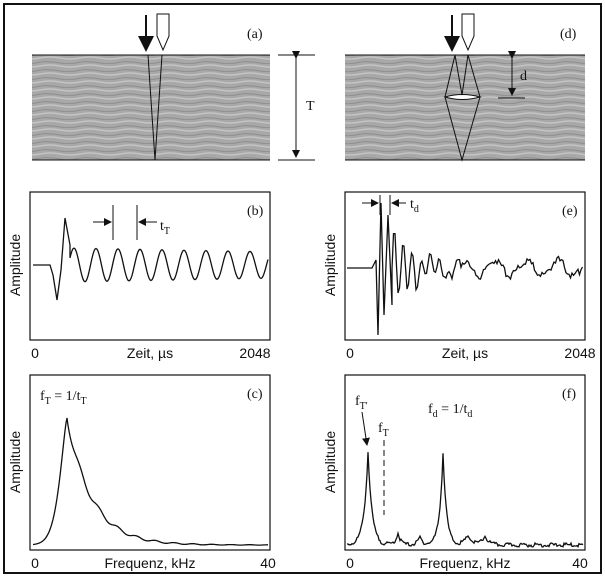  What do you see at coordinates (365, 428) in the screenshot?
I see `arrow` at bounding box center [365, 428].